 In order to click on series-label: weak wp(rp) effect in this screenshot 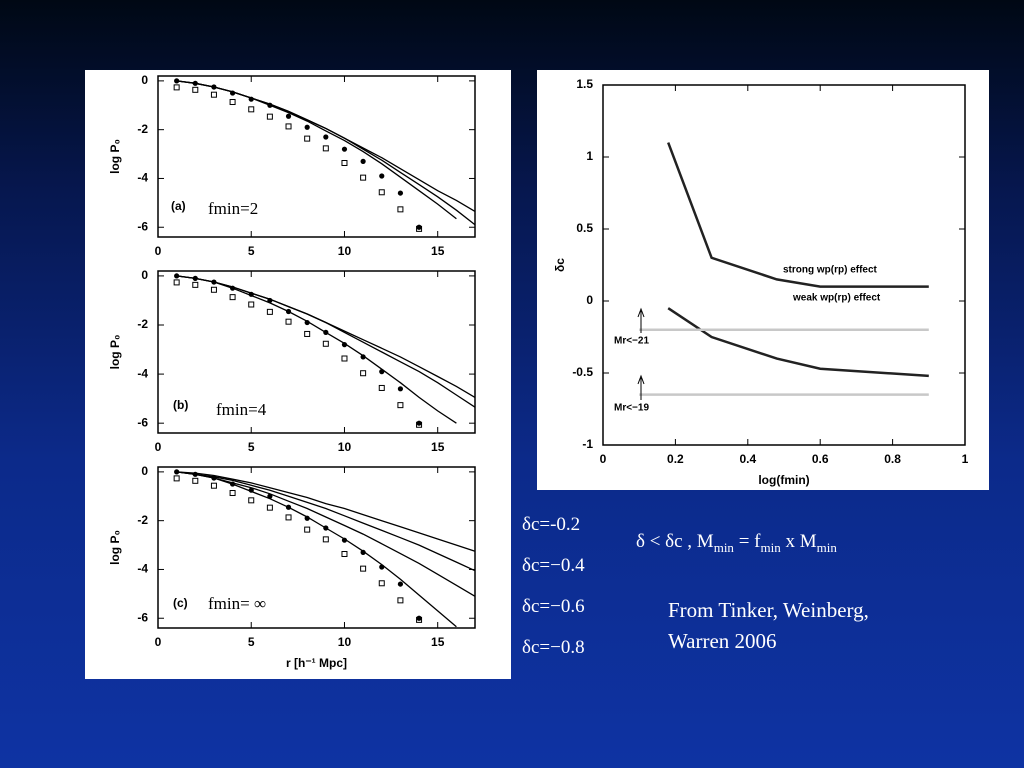, I will do `click(836, 298)`.